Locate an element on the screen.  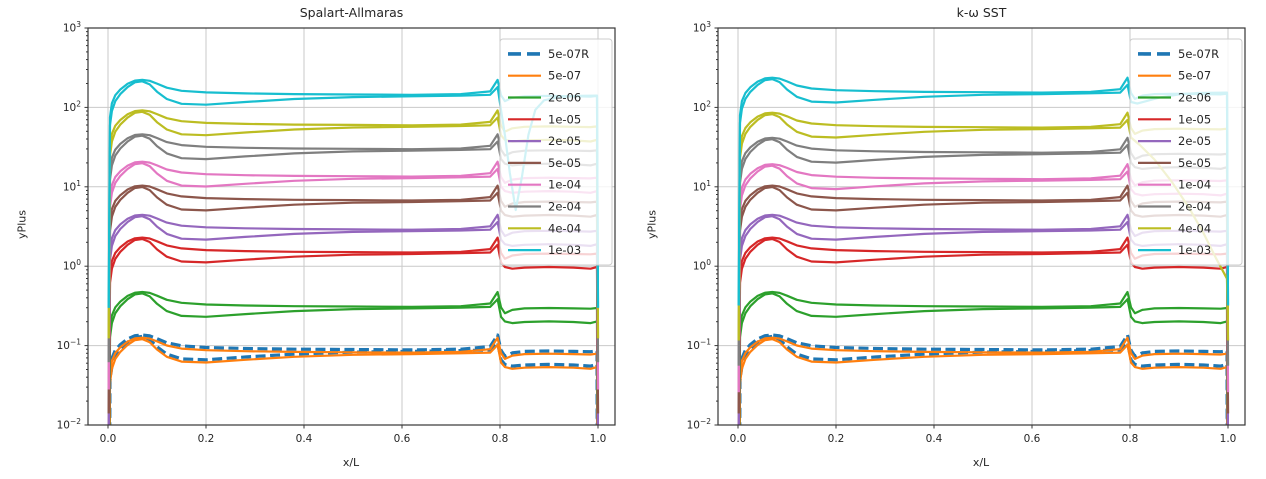
panel-title-k-omega-sst: k-ω SST is located at coordinates (981, 12).